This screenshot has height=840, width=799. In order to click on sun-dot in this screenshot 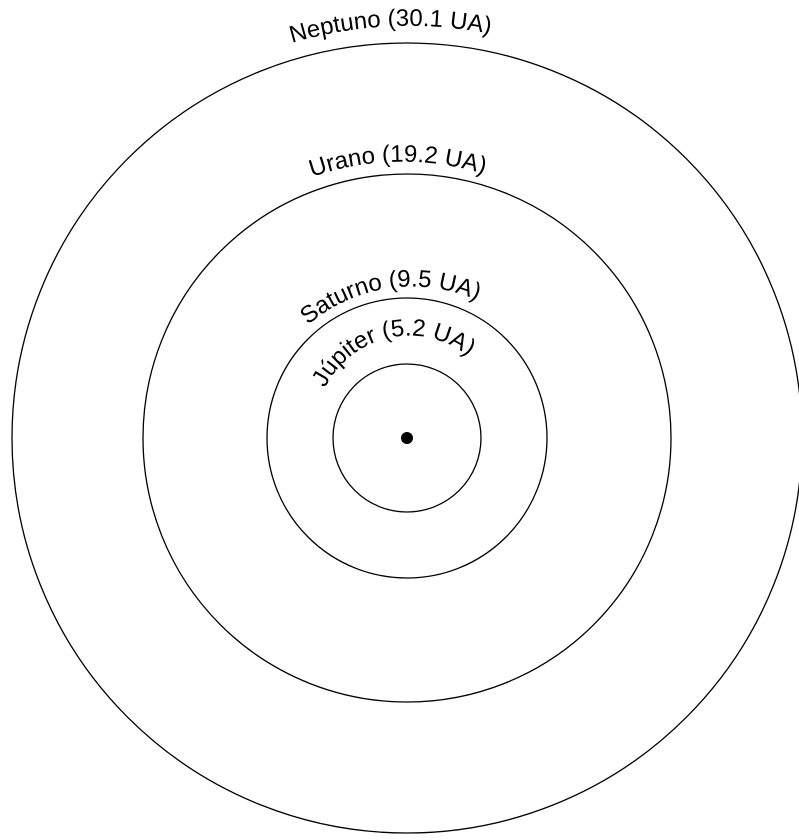, I will do `click(407, 438)`.